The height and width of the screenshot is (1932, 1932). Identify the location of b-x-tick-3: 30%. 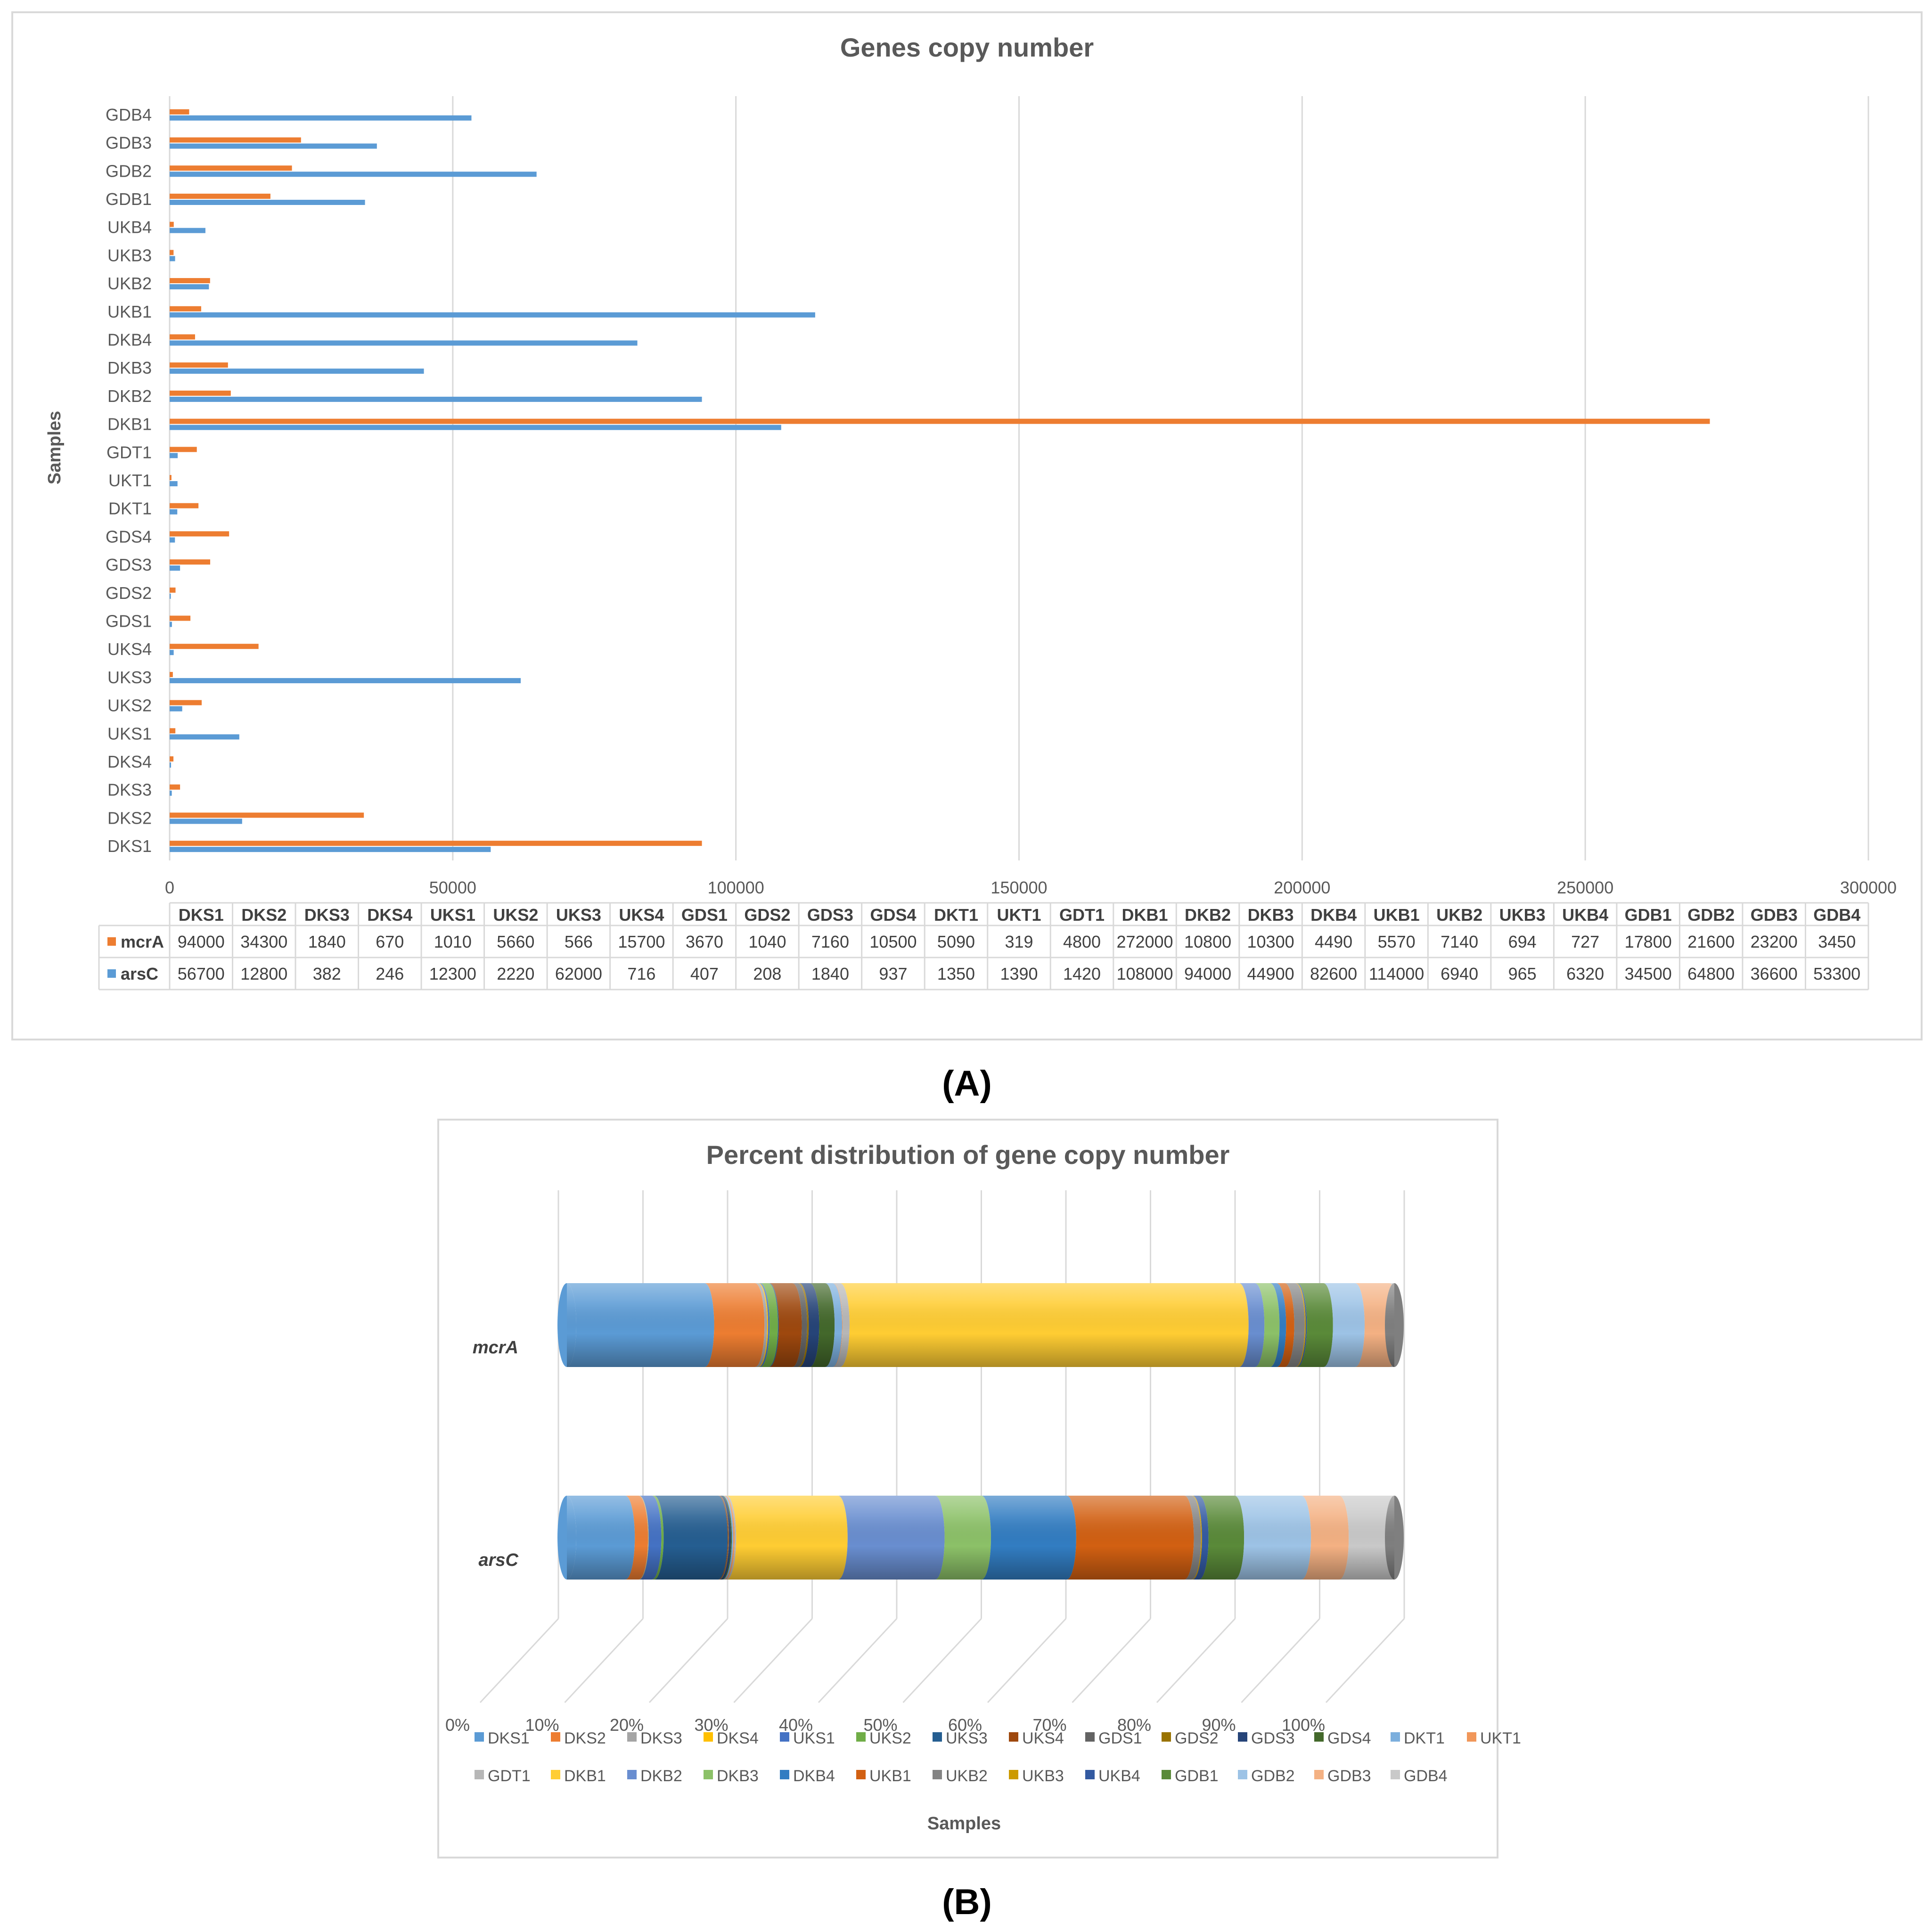
(711, 1725).